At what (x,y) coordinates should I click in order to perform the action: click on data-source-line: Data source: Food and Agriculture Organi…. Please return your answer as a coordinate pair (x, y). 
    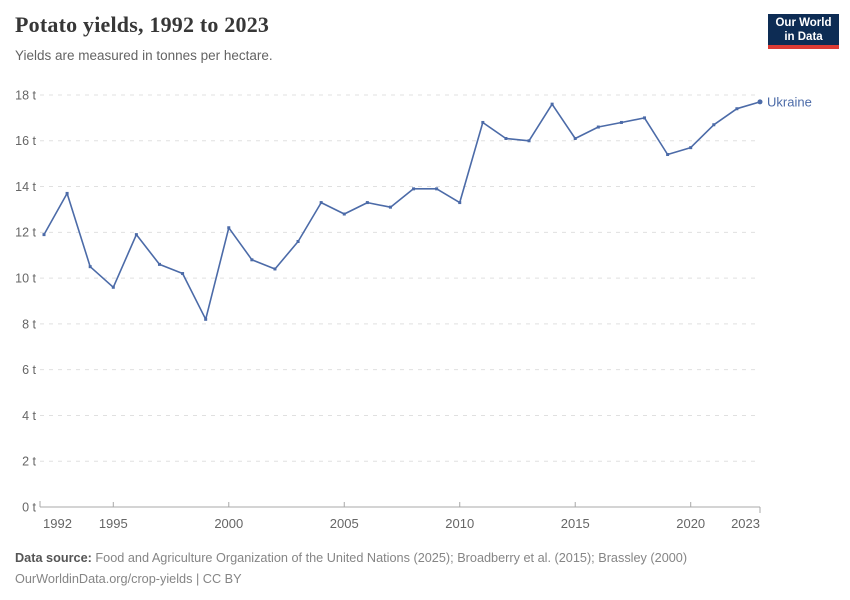
    Looking at the image, I should click on (351, 558).